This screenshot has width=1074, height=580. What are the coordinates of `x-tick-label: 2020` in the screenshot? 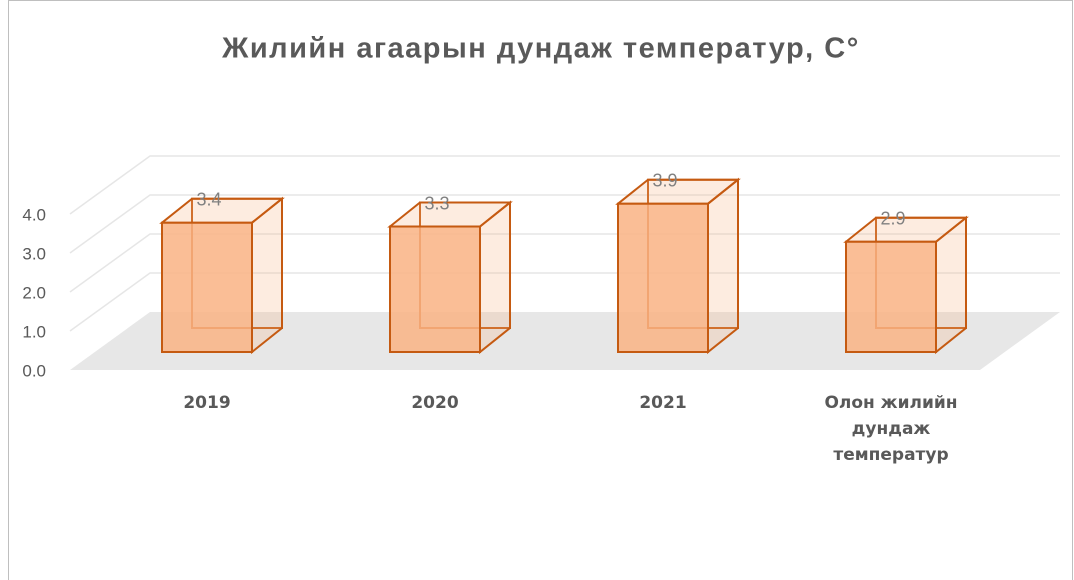 It's located at (435, 403).